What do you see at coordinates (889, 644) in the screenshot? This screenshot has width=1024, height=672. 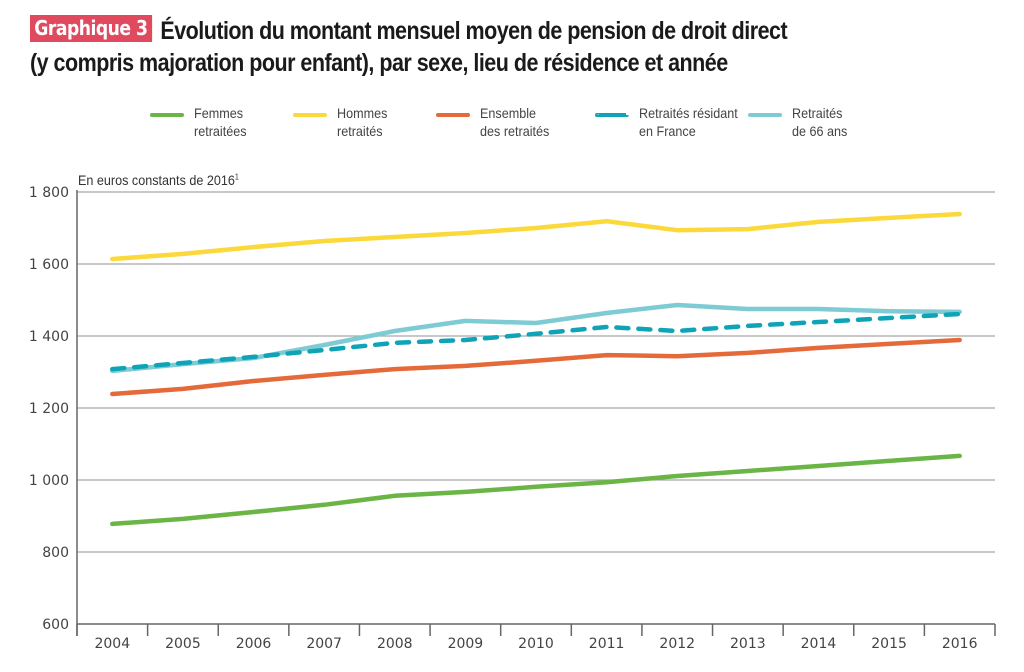 I see `x-tick-label: 2015` at bounding box center [889, 644].